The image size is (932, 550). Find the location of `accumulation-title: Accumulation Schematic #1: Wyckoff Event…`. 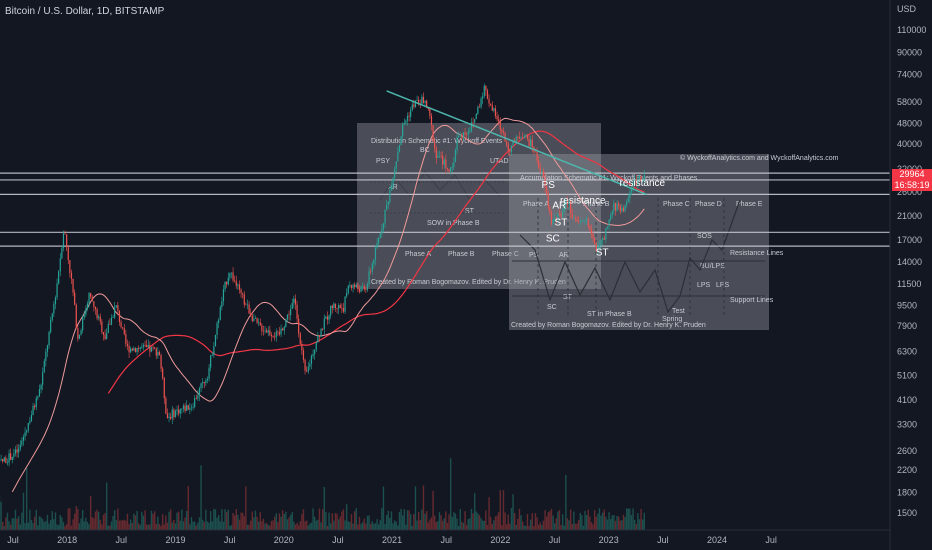

accumulation-title: Accumulation Schematic #1: Wyckoff Event… is located at coordinates (609, 178).